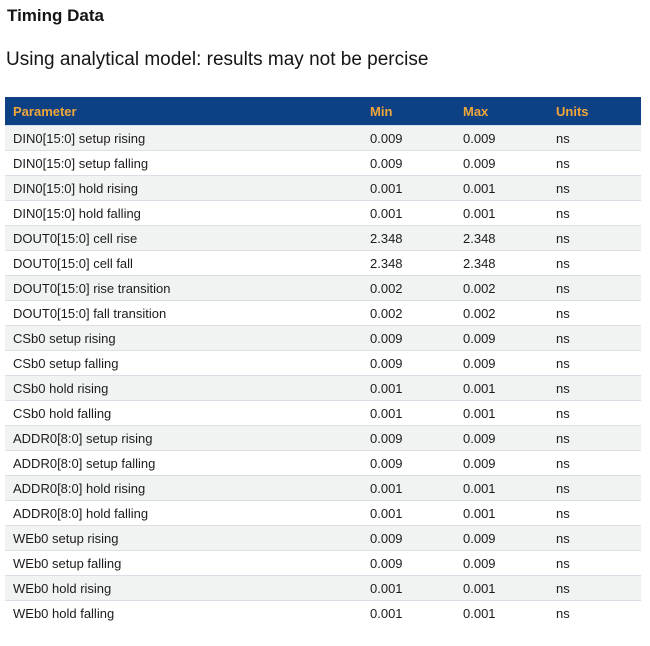 This screenshot has height=646, width=650. Describe the element at coordinates (323, 362) in the screenshot. I see `table-row: CSb0 setup falling 0.009 0.009 ns` at that location.